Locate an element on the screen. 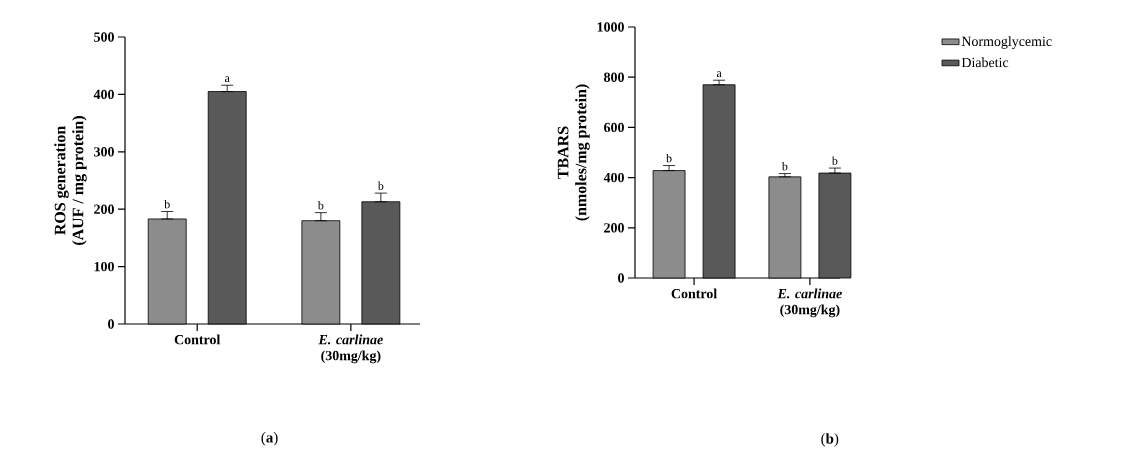 The width and height of the screenshot is (1139, 471). y-tick-label: 600 is located at coordinates (614, 127).